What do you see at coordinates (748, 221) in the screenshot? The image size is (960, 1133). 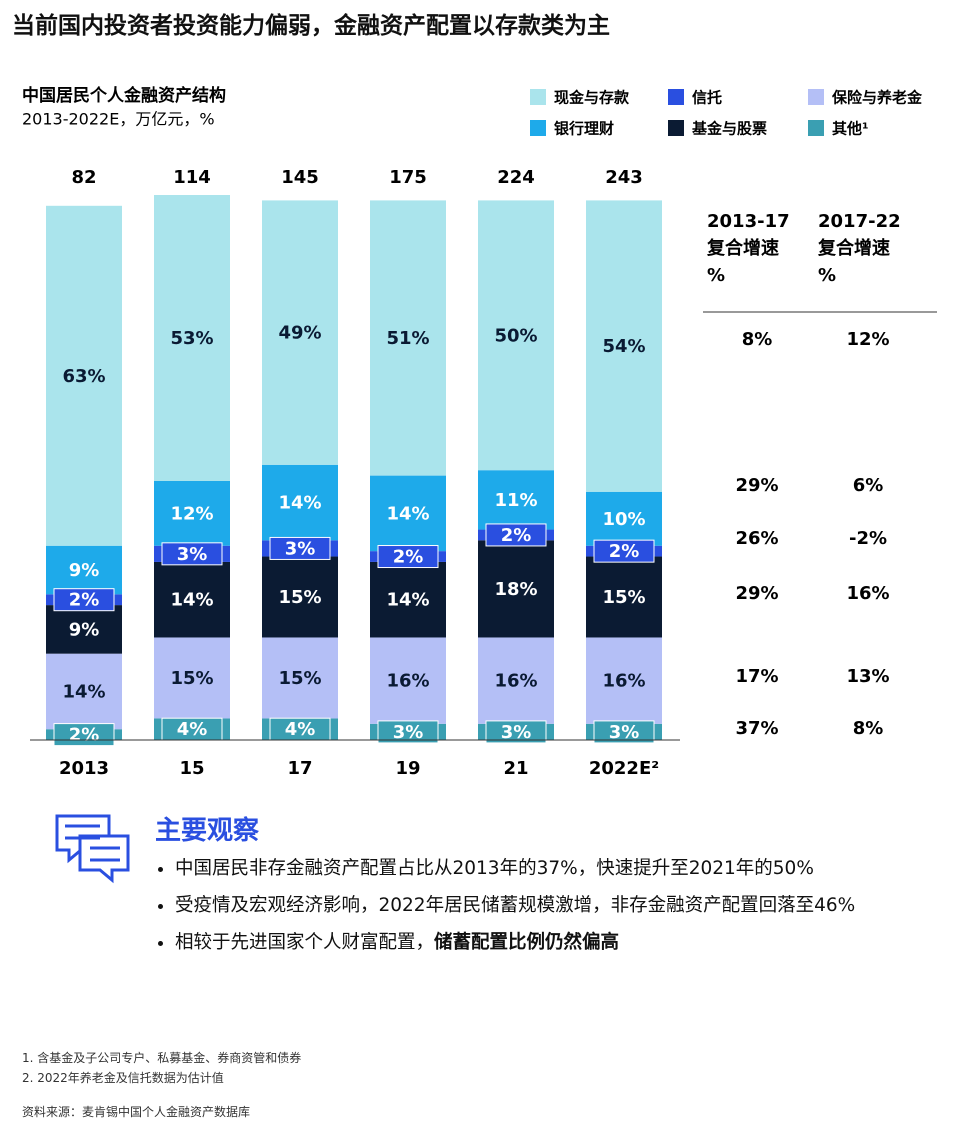 I see `table-header: 2013-17` at bounding box center [748, 221].